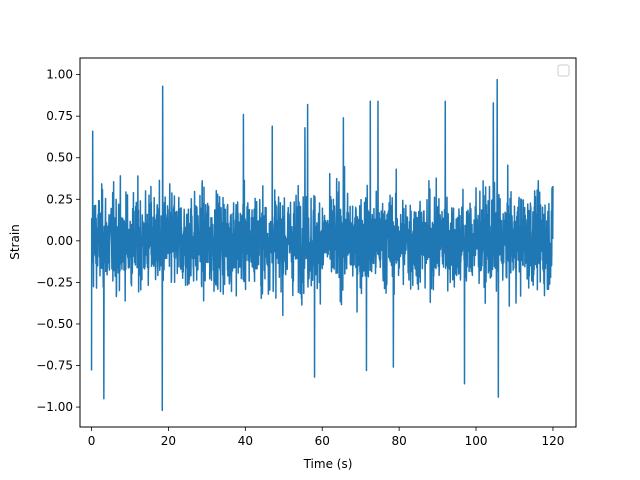 Image resolution: width=640 pixels, height=480 pixels. What do you see at coordinates (59, 158) in the screenshot?
I see `y-tick-label: 0.50` at bounding box center [59, 158].